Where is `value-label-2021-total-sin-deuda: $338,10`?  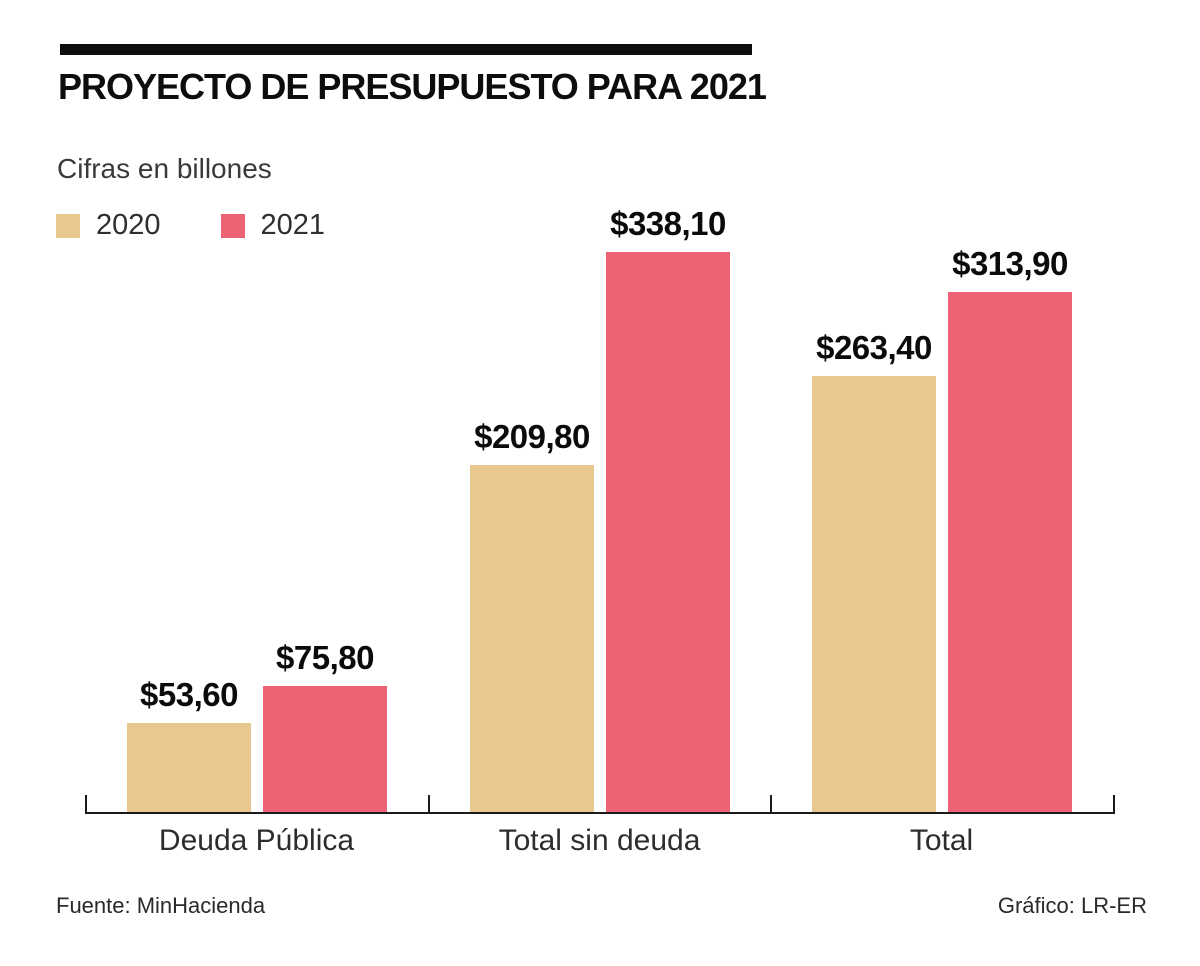
value-label-2021-total-sin-deuda: $338,10 is located at coordinates (668, 223).